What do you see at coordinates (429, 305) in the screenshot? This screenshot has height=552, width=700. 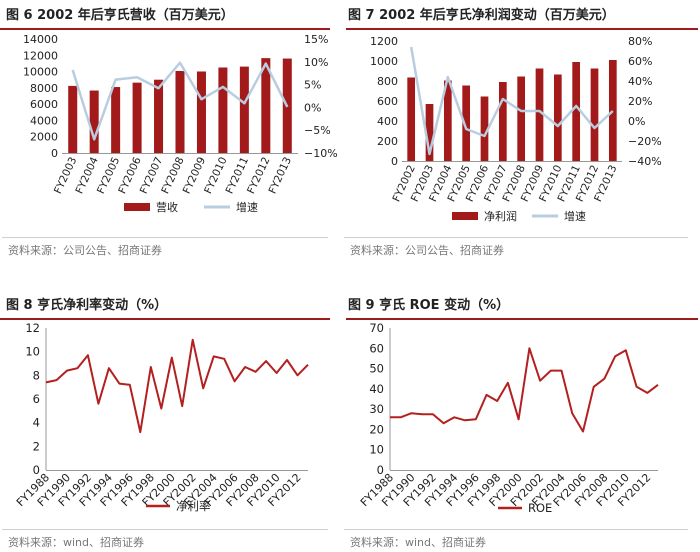 I see `chart-title-roe: 图 9 亨氏 ROE 变动（%）` at bounding box center [429, 305].